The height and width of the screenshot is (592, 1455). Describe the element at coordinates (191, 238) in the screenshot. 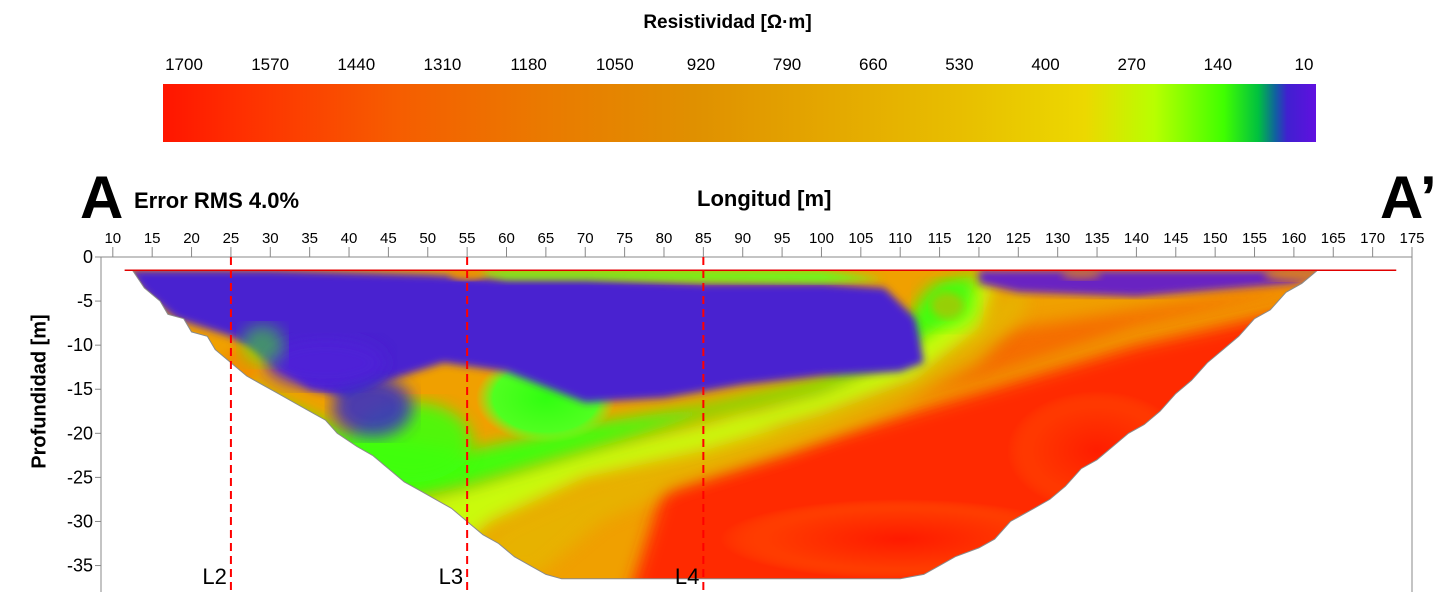

I see `x-tick-label: 20` at that location.